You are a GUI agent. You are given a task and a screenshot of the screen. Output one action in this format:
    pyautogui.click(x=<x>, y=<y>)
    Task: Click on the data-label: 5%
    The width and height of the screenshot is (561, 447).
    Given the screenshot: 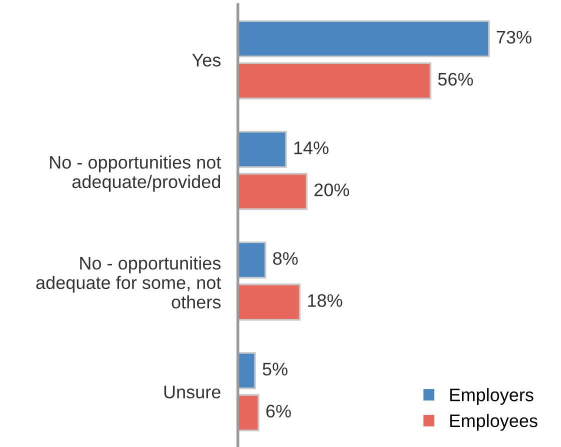 What is the action you would take?
    pyautogui.click(x=275, y=369)
    